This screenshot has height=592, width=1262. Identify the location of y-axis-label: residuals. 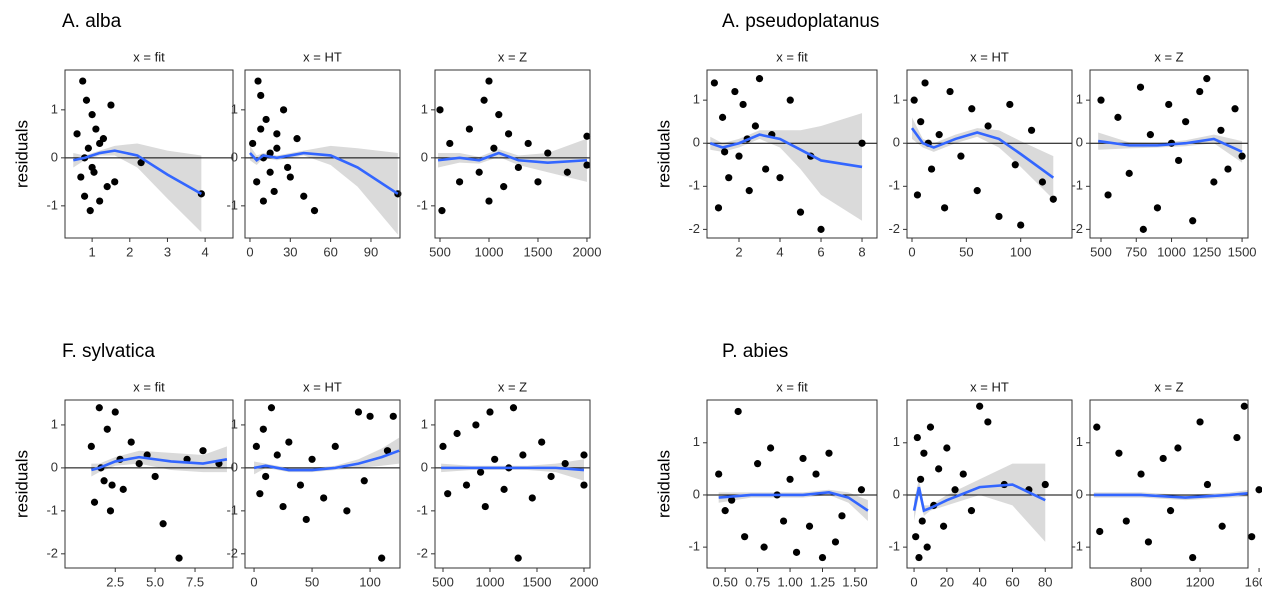
(663, 154).